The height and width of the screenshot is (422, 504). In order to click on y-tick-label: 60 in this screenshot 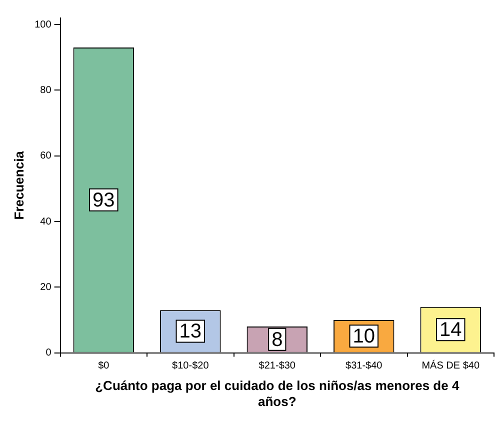, I will do `click(46, 156)`.